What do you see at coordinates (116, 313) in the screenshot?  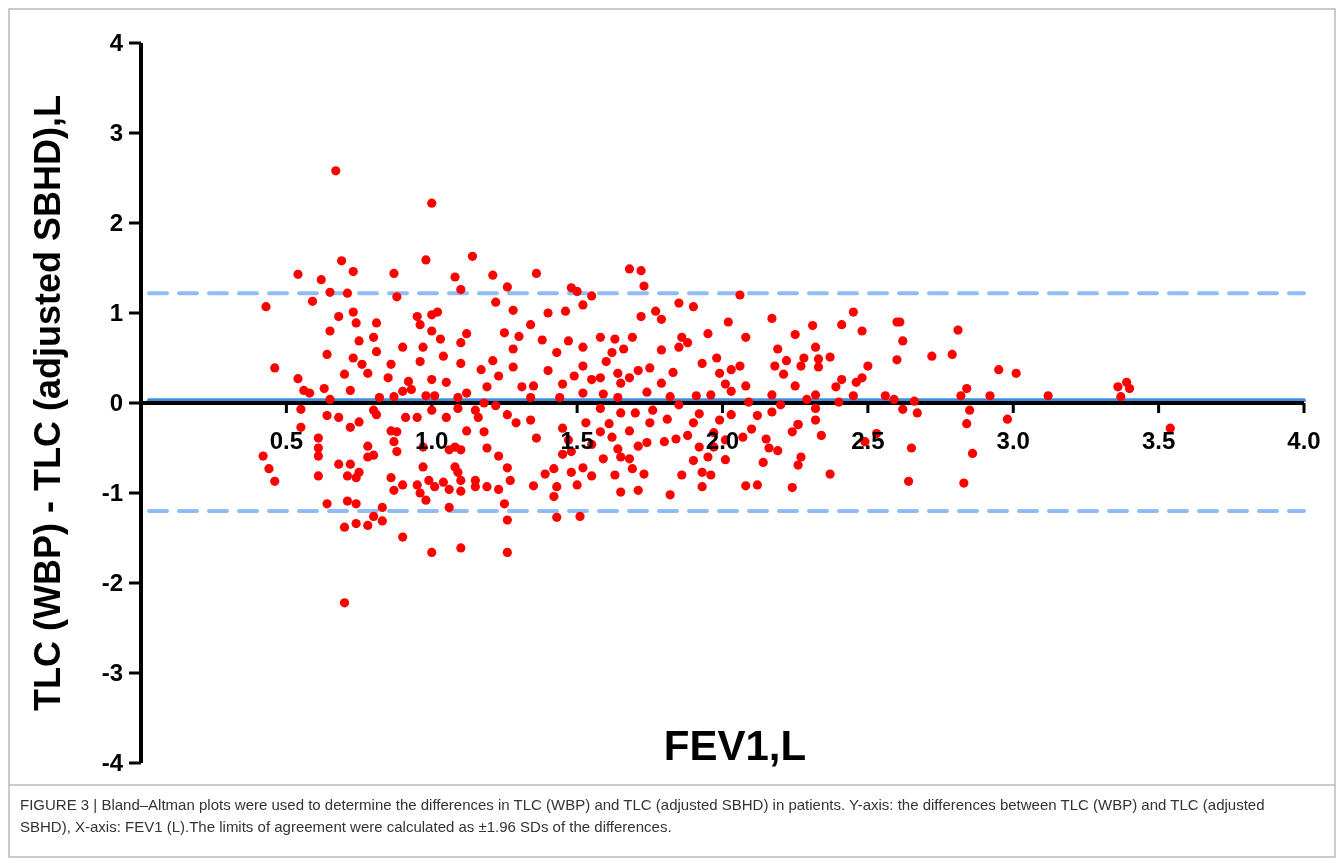 I see `y-tick-label: 1` at bounding box center [116, 313].